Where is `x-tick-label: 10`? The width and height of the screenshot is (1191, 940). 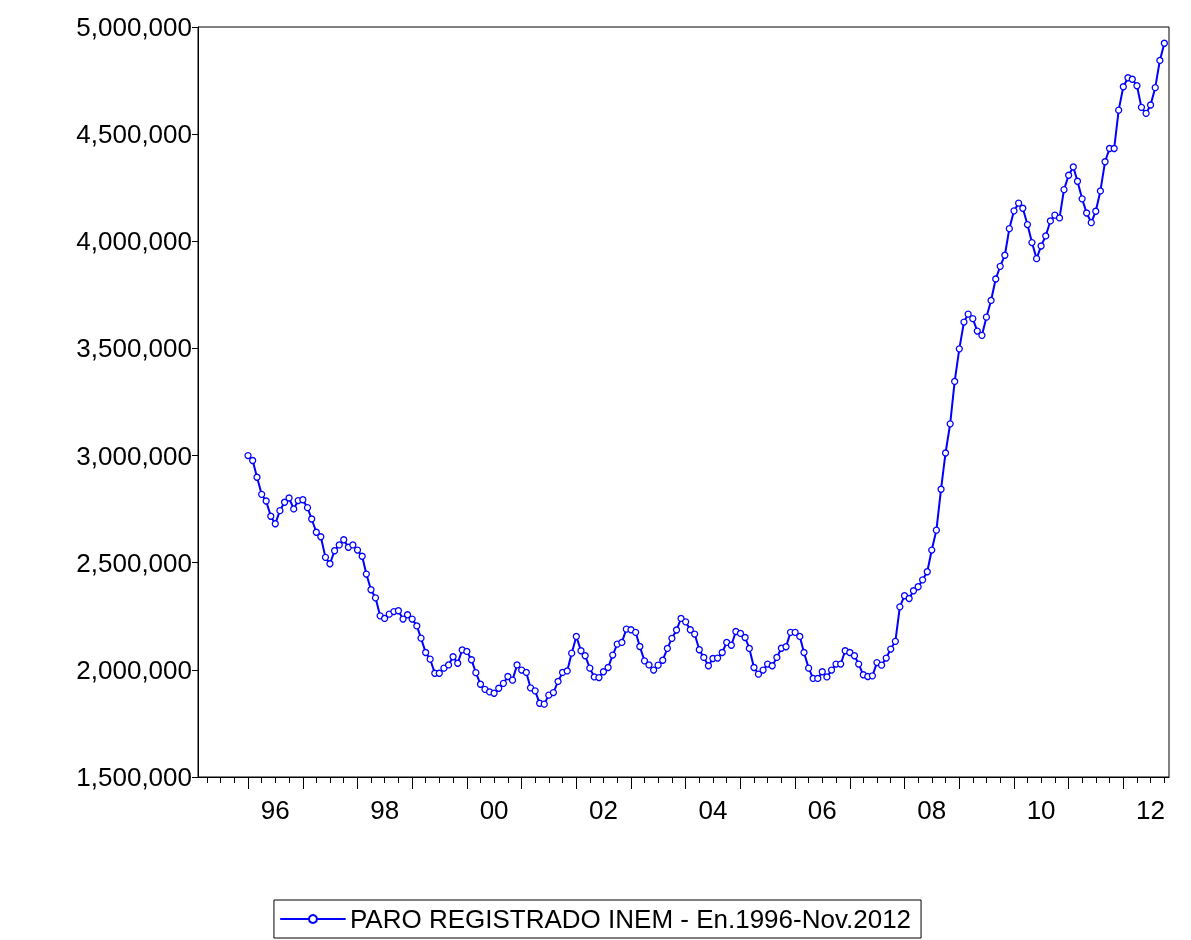 x-tick-label: 10 is located at coordinates (1041, 810).